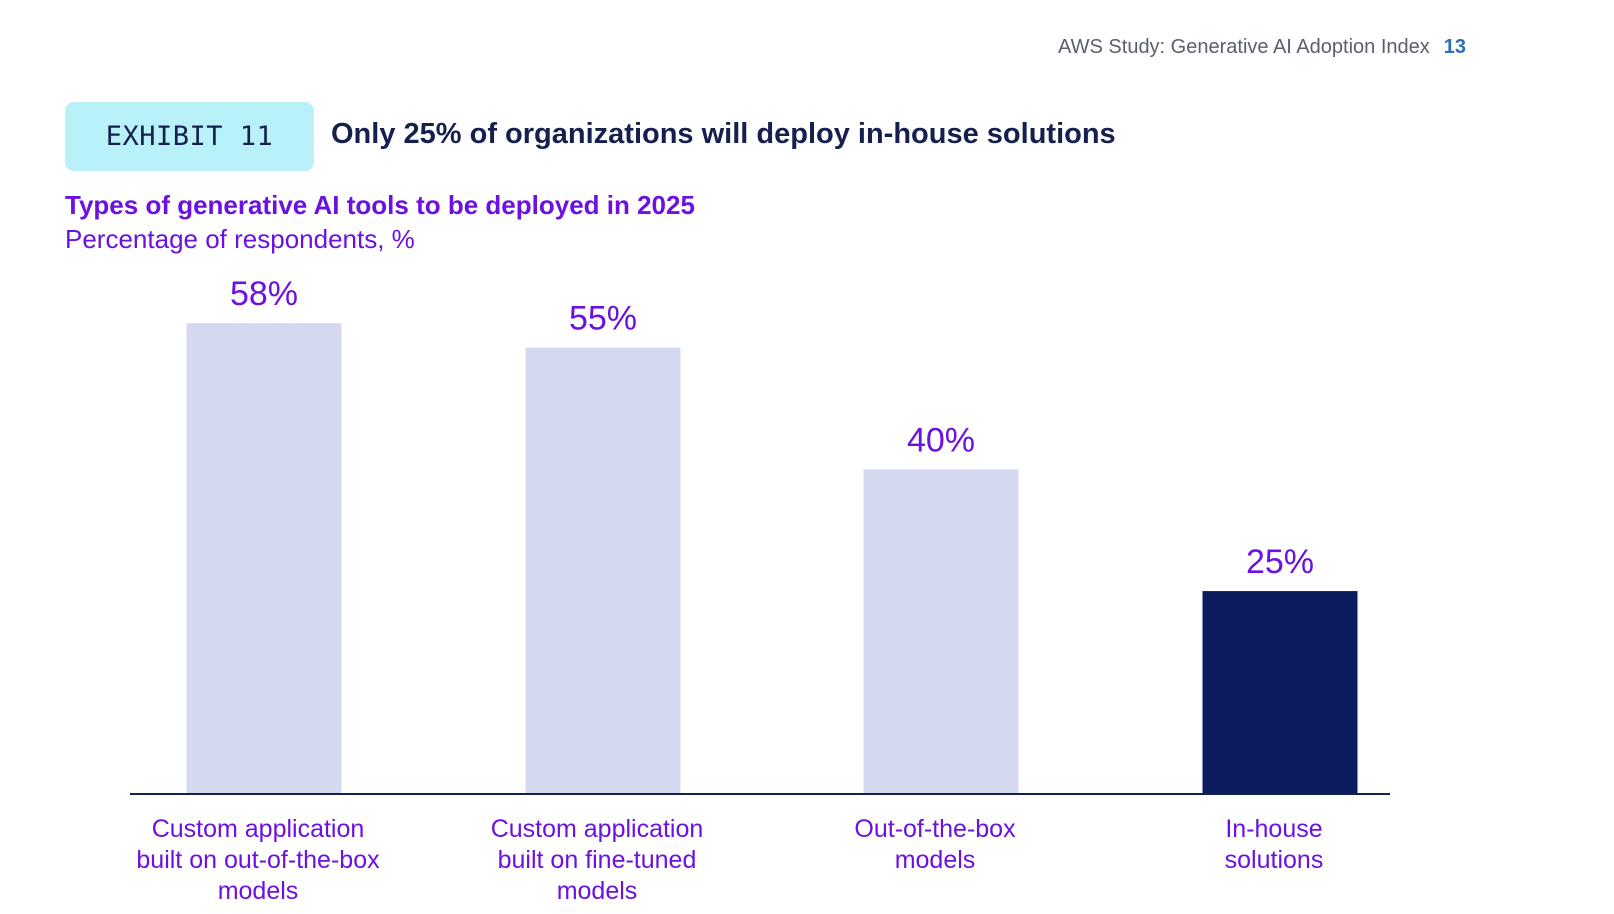 This screenshot has height=914, width=1614. Describe the element at coordinates (603, 319) in the screenshot. I see `bar-value-label-2: 55%` at that location.